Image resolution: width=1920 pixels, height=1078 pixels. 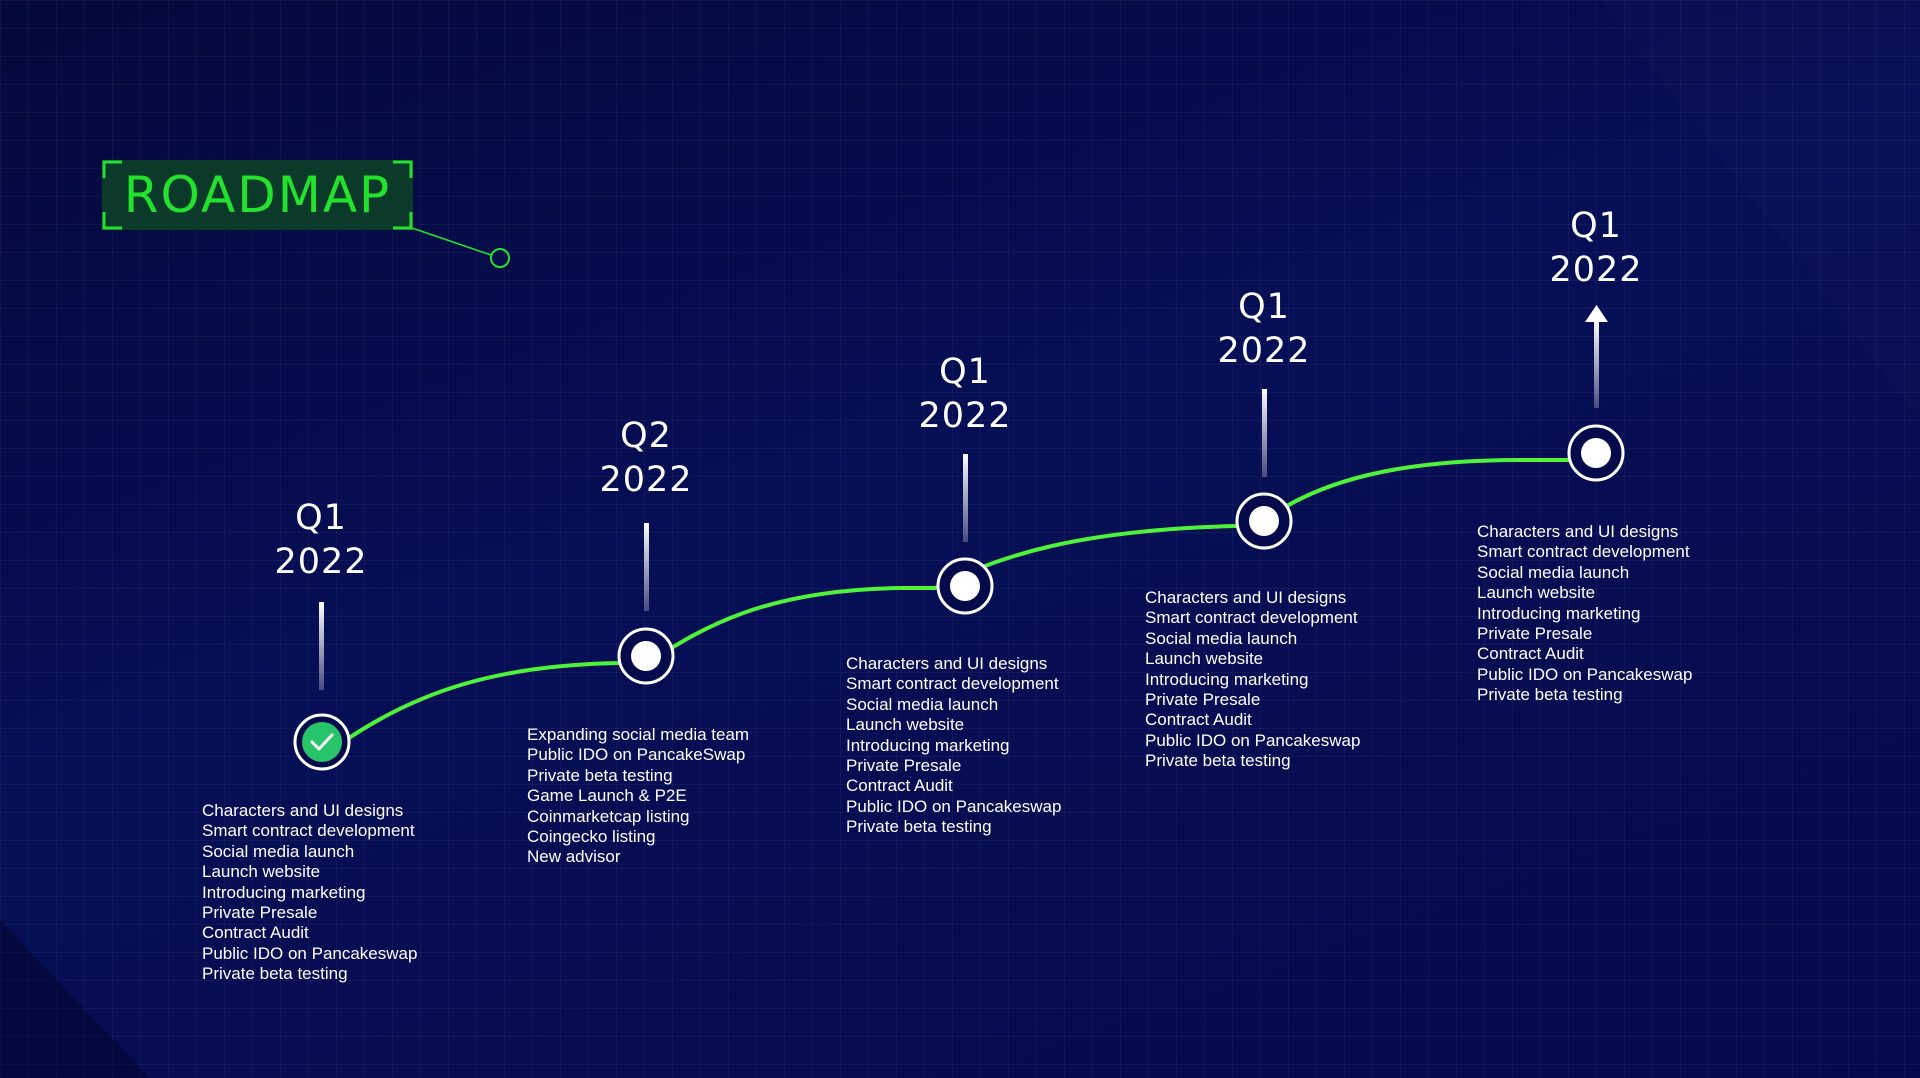 What do you see at coordinates (965, 498) in the screenshot?
I see `milestone-3-stem` at bounding box center [965, 498].